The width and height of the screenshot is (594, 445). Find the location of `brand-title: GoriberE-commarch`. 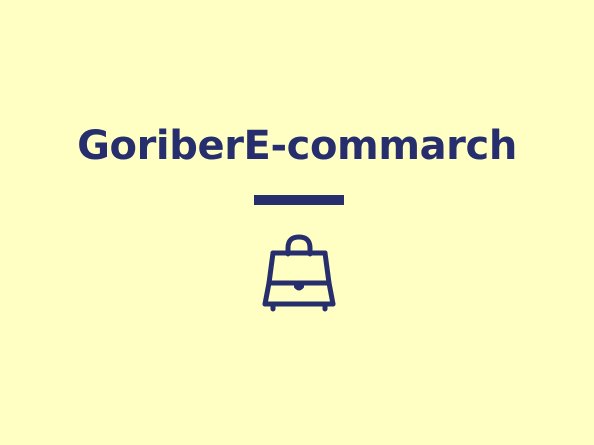

brand-title: GoriberE-commarch is located at coordinates (297, 146).